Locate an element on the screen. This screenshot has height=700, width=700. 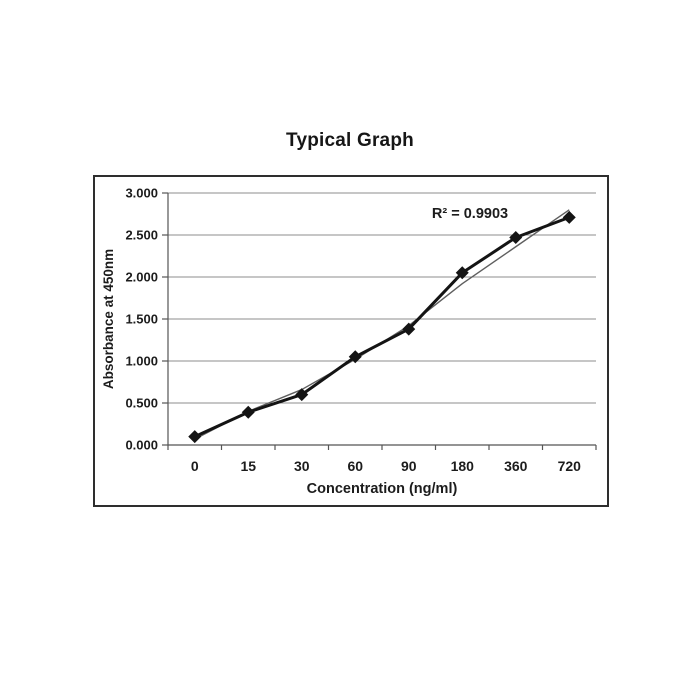
y-tick-label: 2.500 is located at coordinates (141, 235).